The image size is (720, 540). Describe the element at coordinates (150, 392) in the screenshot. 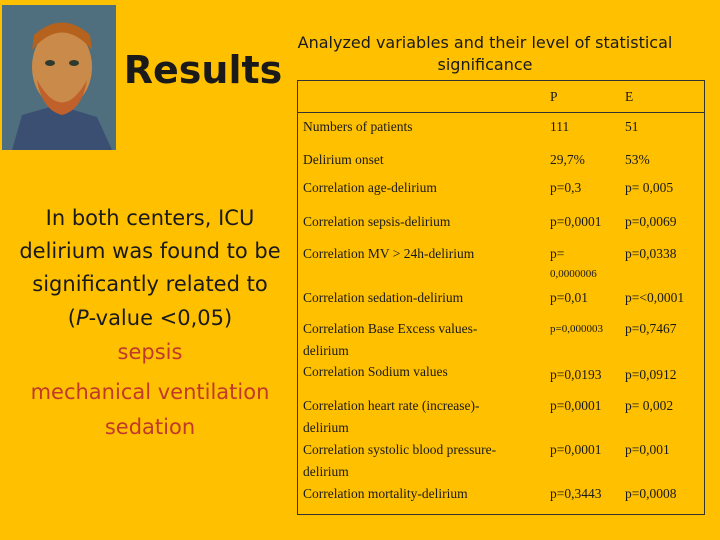

I see `highlight-text: mechanical ventilation` at that location.